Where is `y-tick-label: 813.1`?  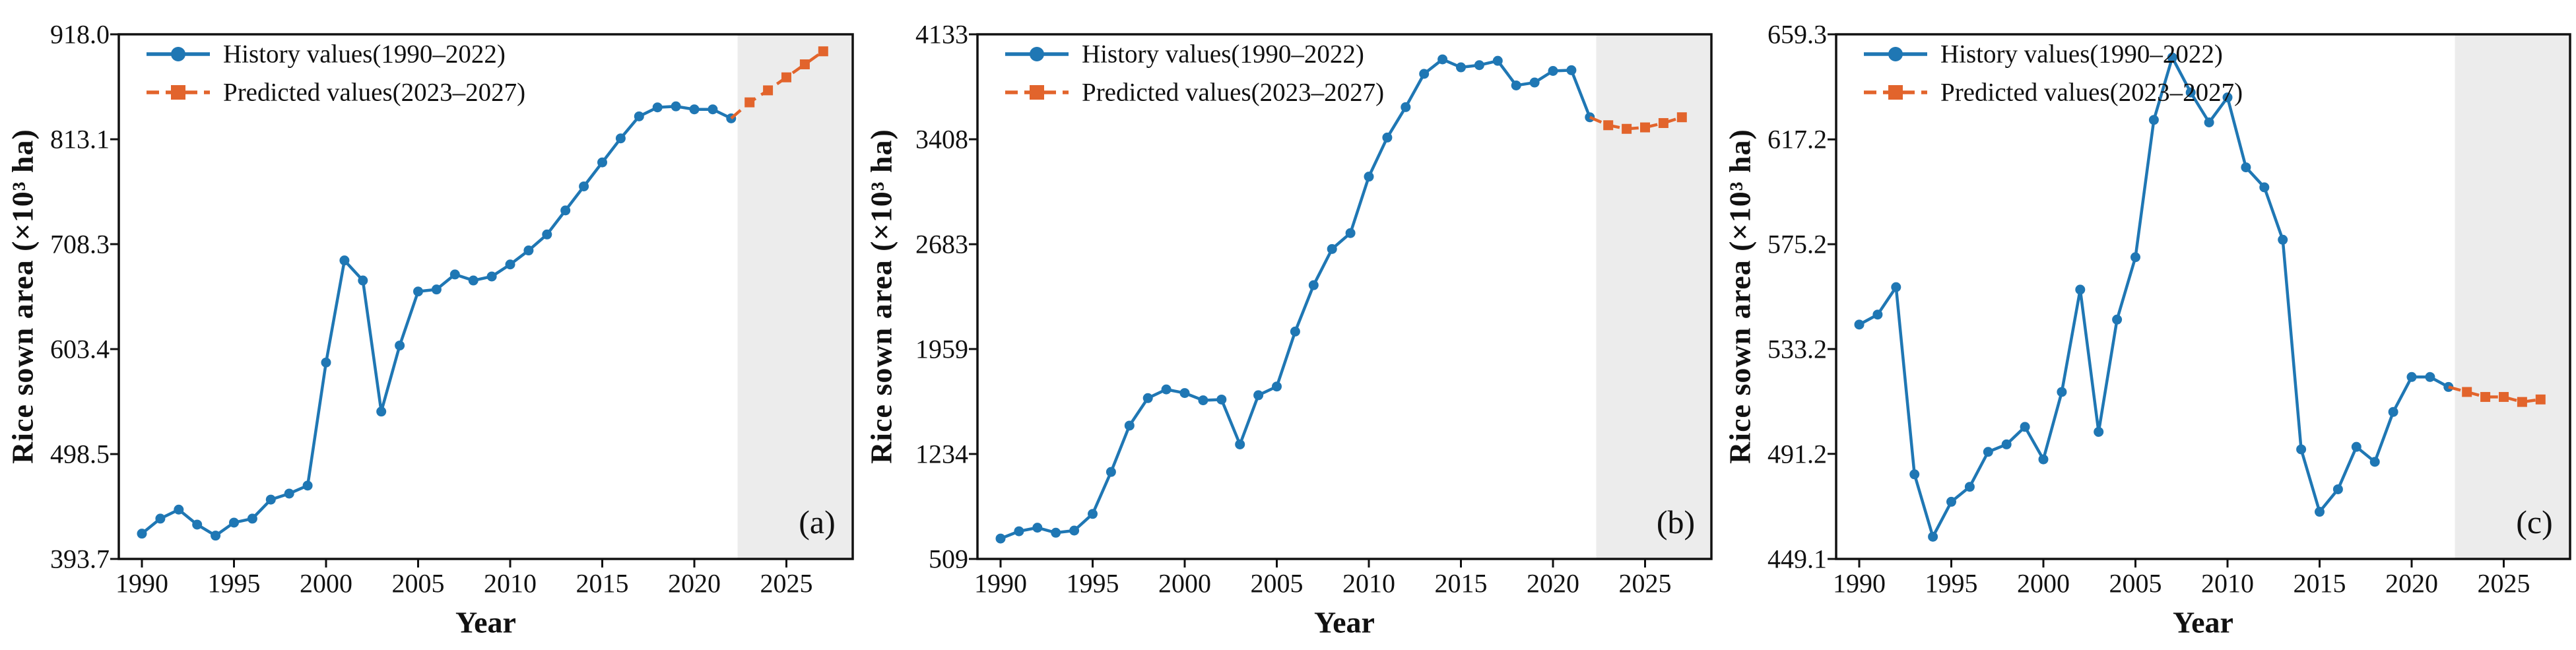 y-tick-label: 813.1 is located at coordinates (80, 139).